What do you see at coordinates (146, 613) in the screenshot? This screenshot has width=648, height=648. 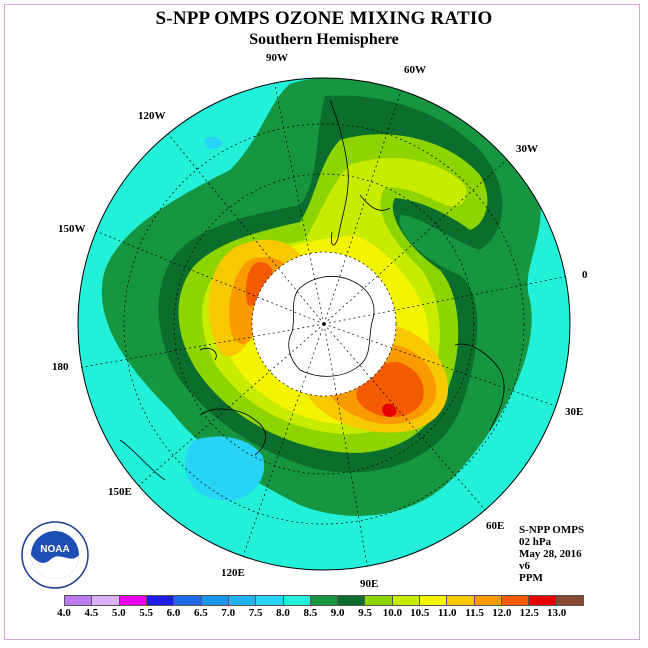 I see `colorbar-tick-label: 5.5` at bounding box center [146, 613].